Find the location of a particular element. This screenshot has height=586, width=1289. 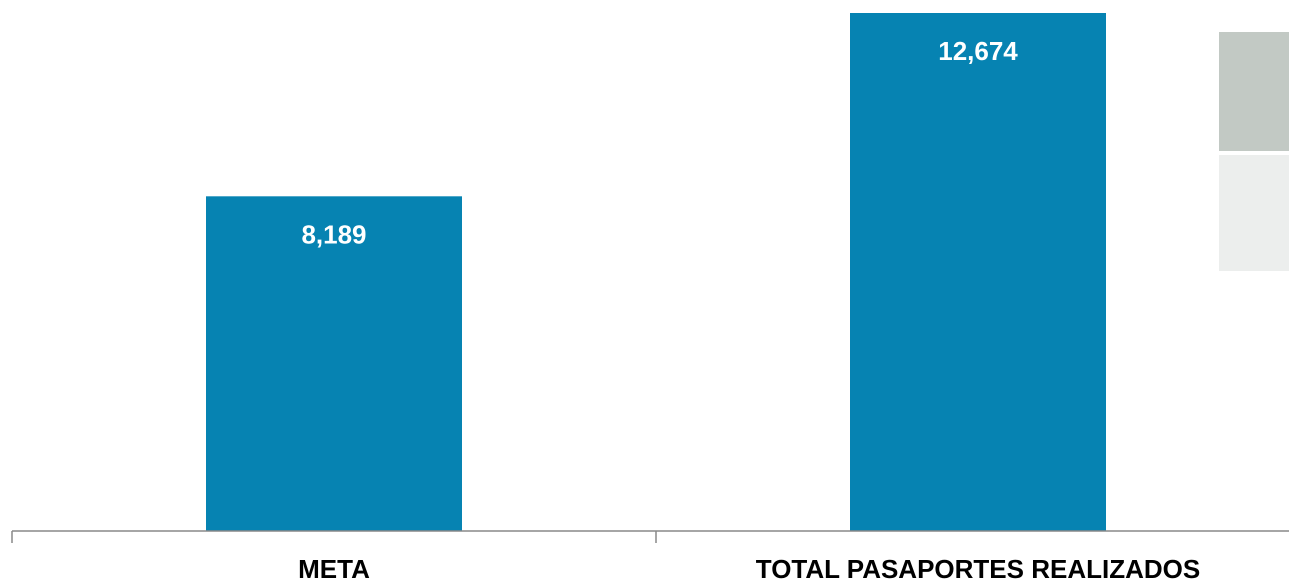

category-label-1: TOTAL PASAPORTES REALIZADOS is located at coordinates (978, 569).